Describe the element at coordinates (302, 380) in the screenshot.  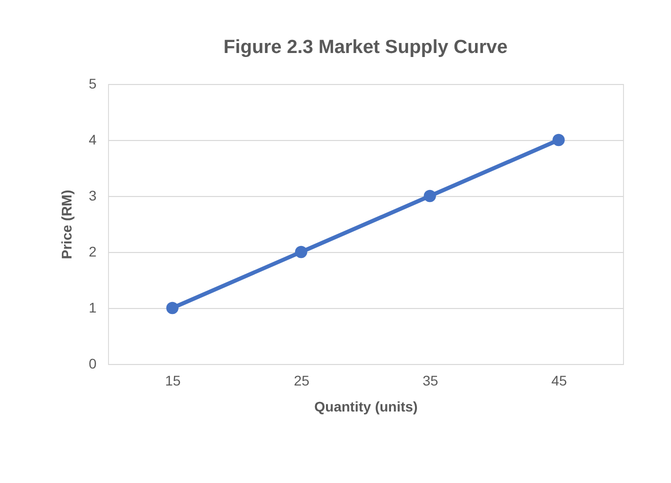
I see `x-tick-label: 25` at that location.